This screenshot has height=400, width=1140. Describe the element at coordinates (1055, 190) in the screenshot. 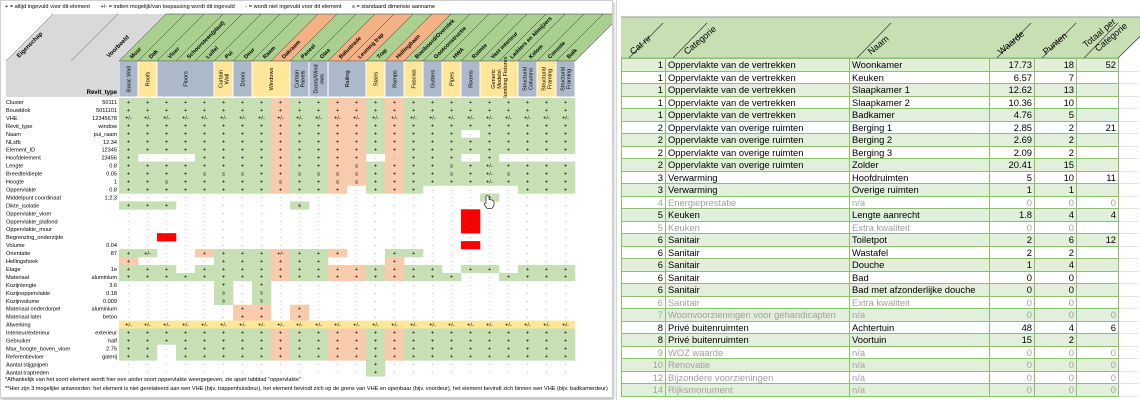

I see `punten-cell: 1` at that location.